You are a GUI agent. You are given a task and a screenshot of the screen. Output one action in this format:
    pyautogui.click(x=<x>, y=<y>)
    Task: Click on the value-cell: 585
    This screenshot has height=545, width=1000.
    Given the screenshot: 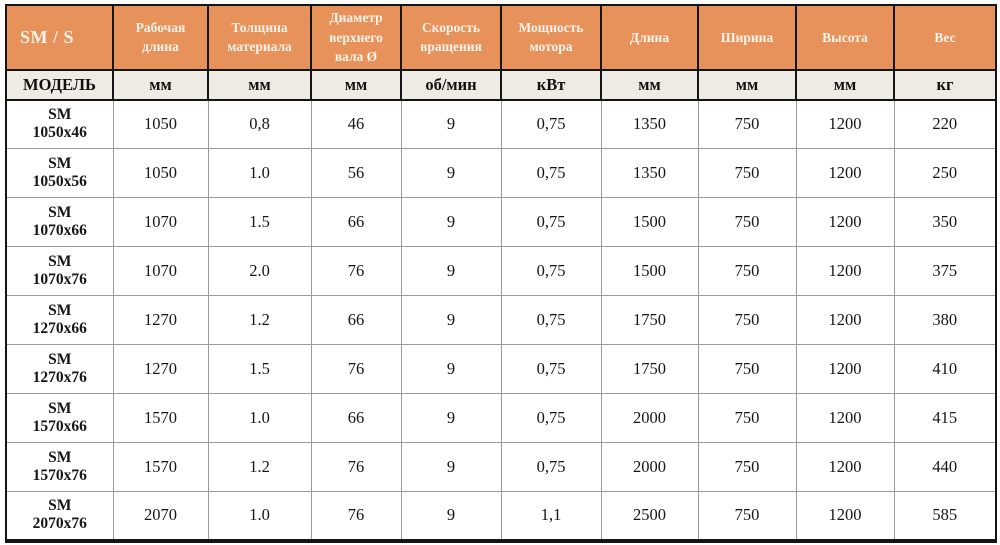 What is the action you would take?
    pyautogui.click(x=945, y=516)
    